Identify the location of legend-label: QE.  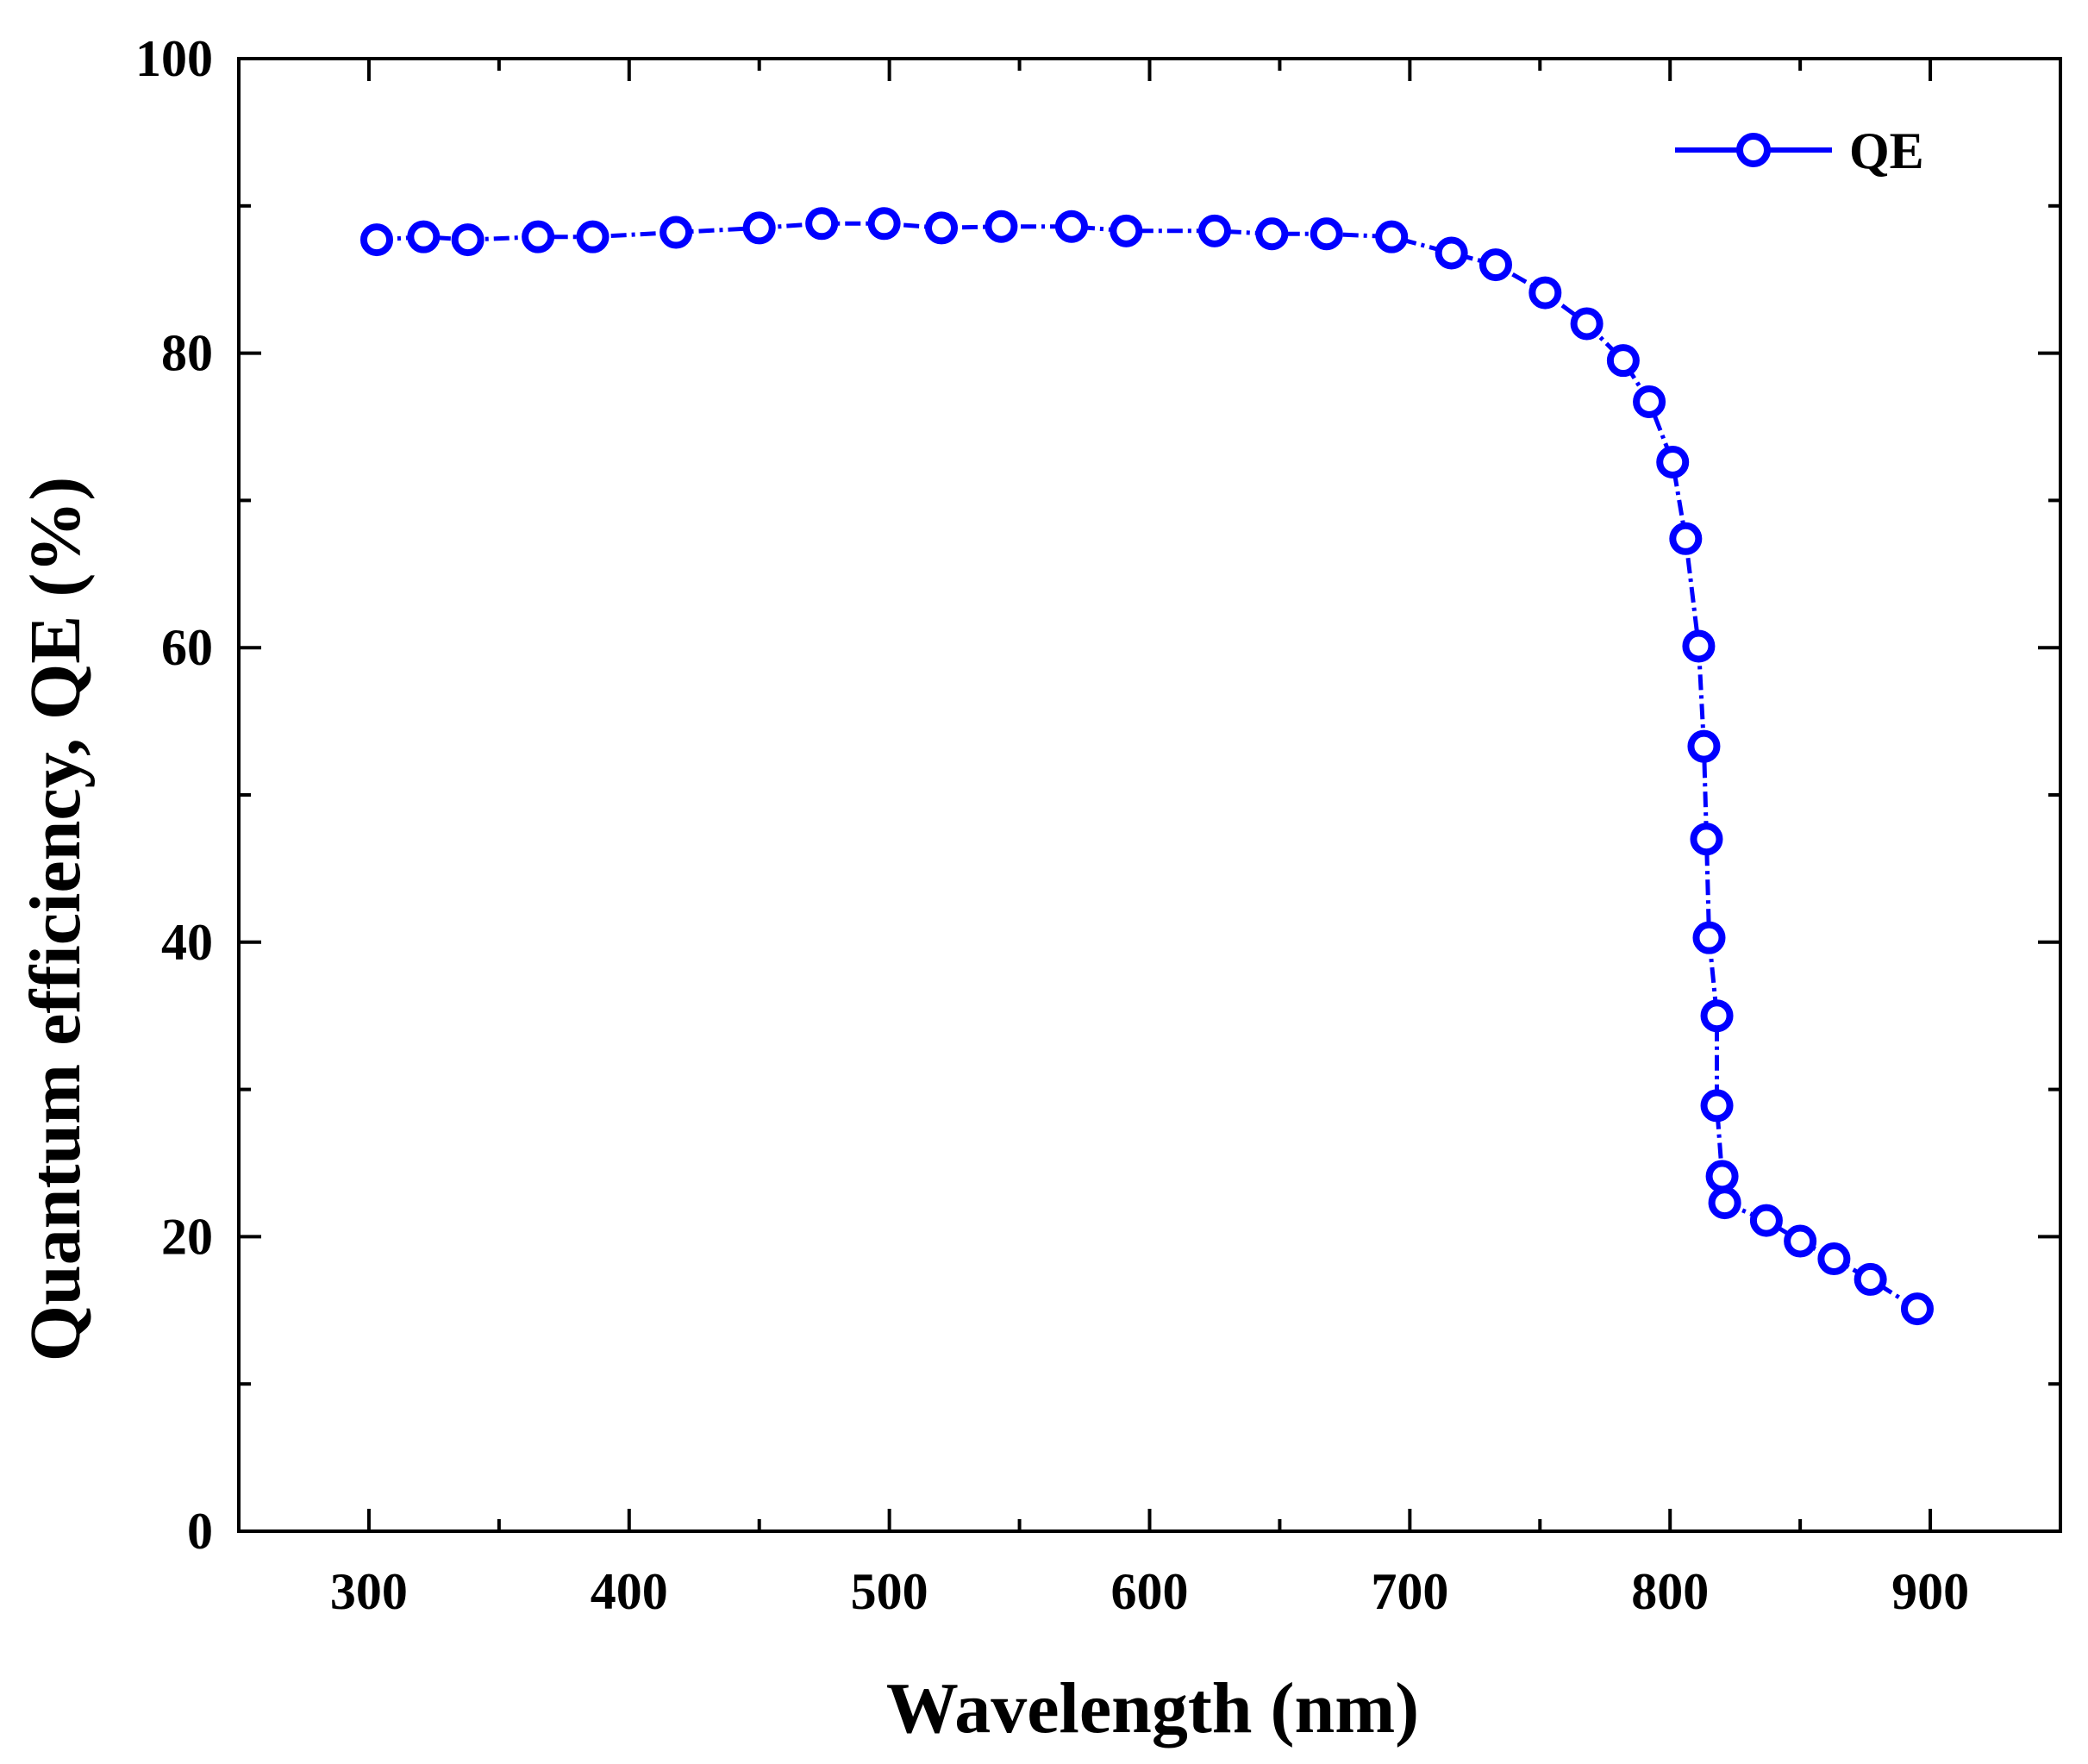
(1886, 151).